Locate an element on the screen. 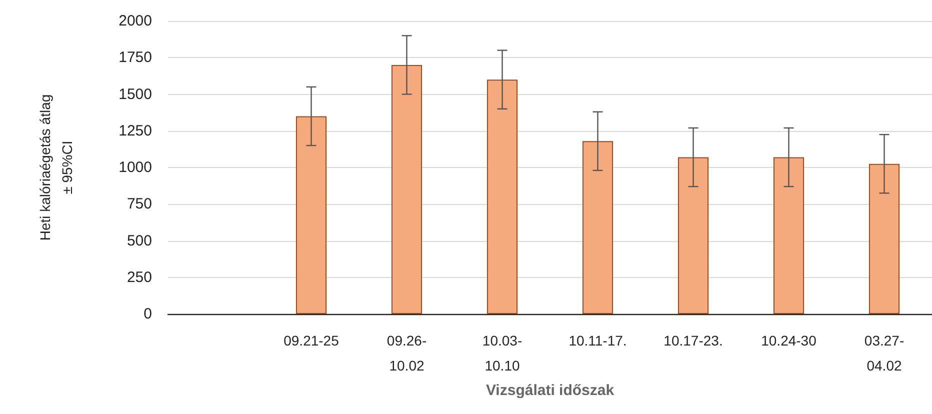  x-tick-label: 10.17-23. is located at coordinates (693, 340).